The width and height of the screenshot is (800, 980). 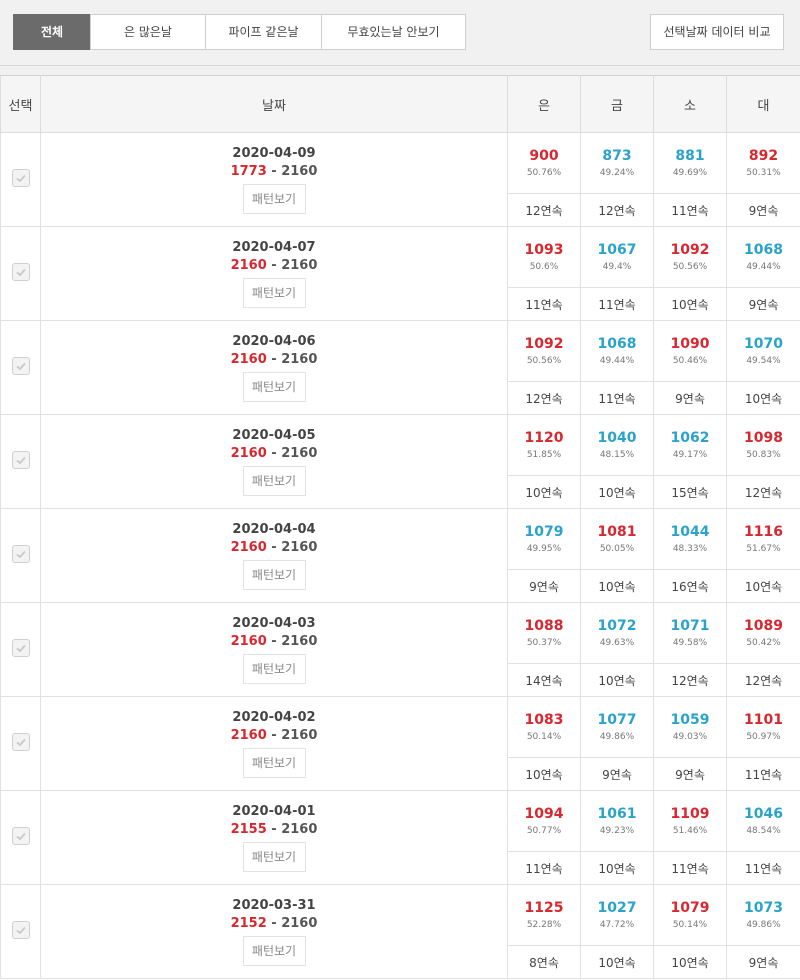 I want to click on stat-dae: 1070 49.54%, so click(x=763, y=351).